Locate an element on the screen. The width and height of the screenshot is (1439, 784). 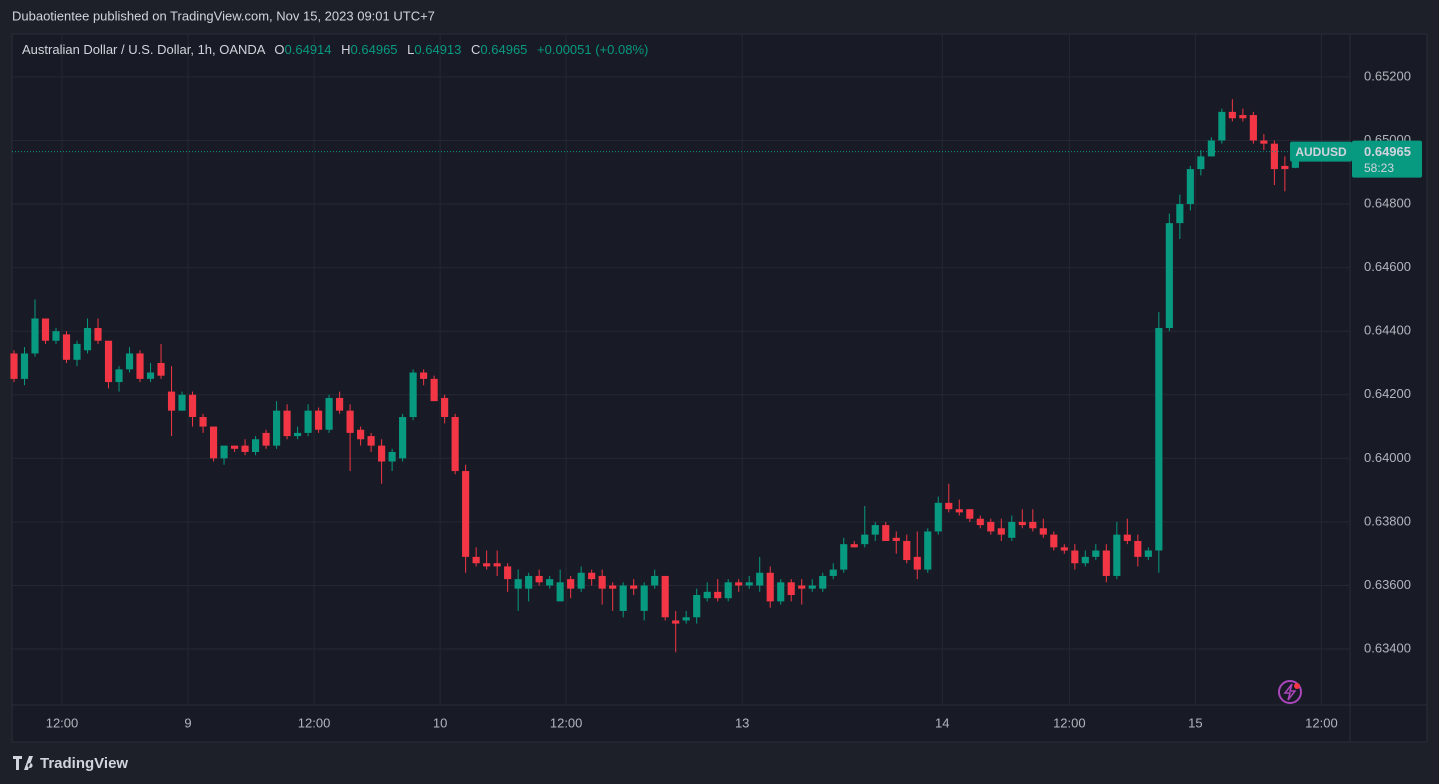
x-tick-label: 13 is located at coordinates (742, 722).